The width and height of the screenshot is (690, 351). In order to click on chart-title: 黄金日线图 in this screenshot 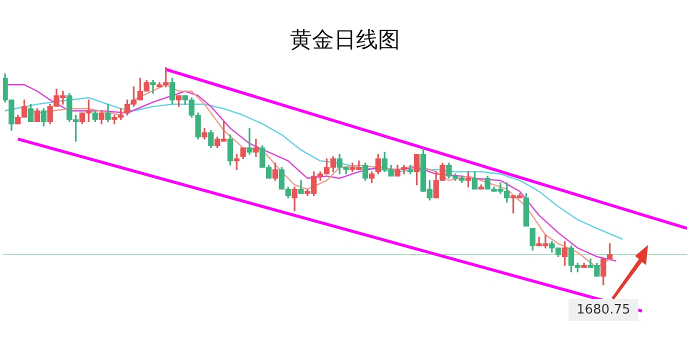, I will do `click(345, 40)`.